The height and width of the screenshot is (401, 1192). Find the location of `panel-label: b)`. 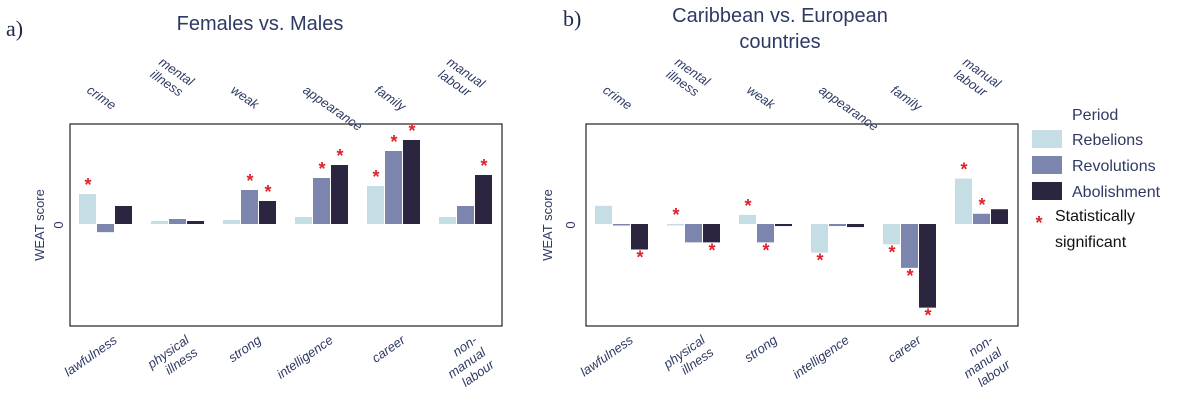

panel-label: b) is located at coordinates (572, 18).